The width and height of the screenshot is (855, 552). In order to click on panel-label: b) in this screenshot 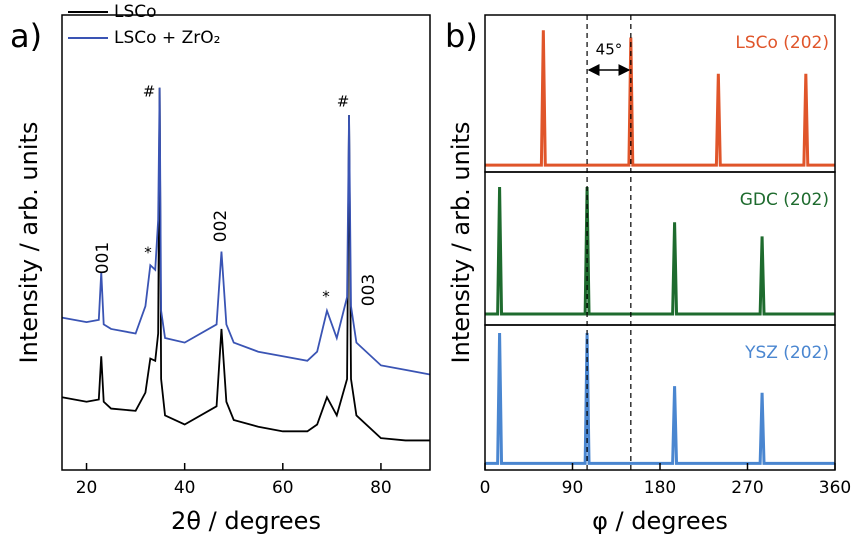, I will do `click(461, 36)`.